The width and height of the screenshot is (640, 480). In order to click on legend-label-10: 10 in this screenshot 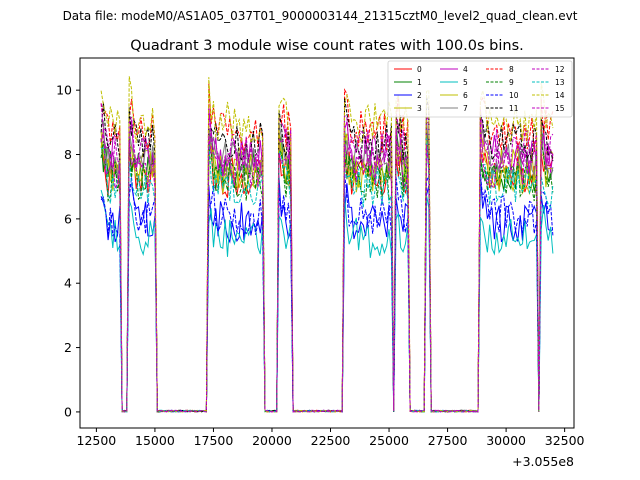, I will do `click(514, 95)`.